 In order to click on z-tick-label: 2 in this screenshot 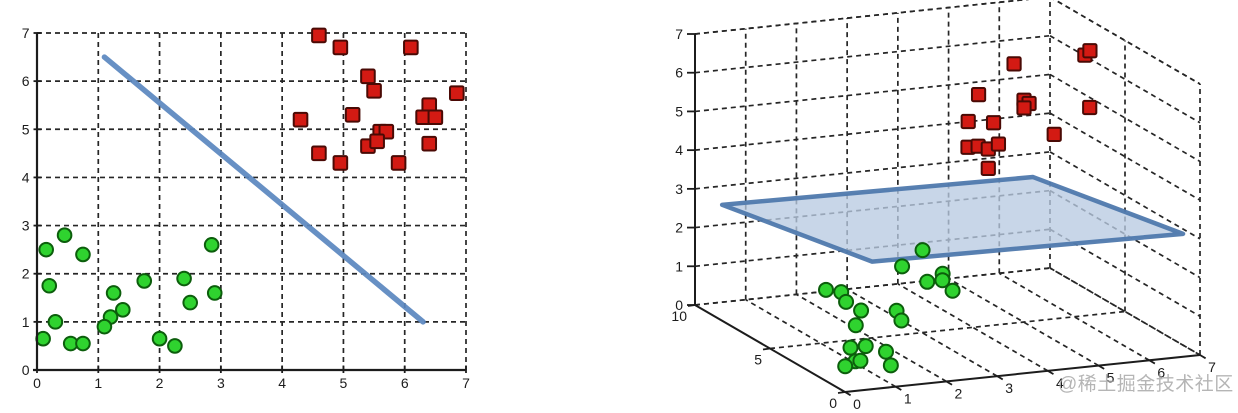, I will do `click(679, 228)`.